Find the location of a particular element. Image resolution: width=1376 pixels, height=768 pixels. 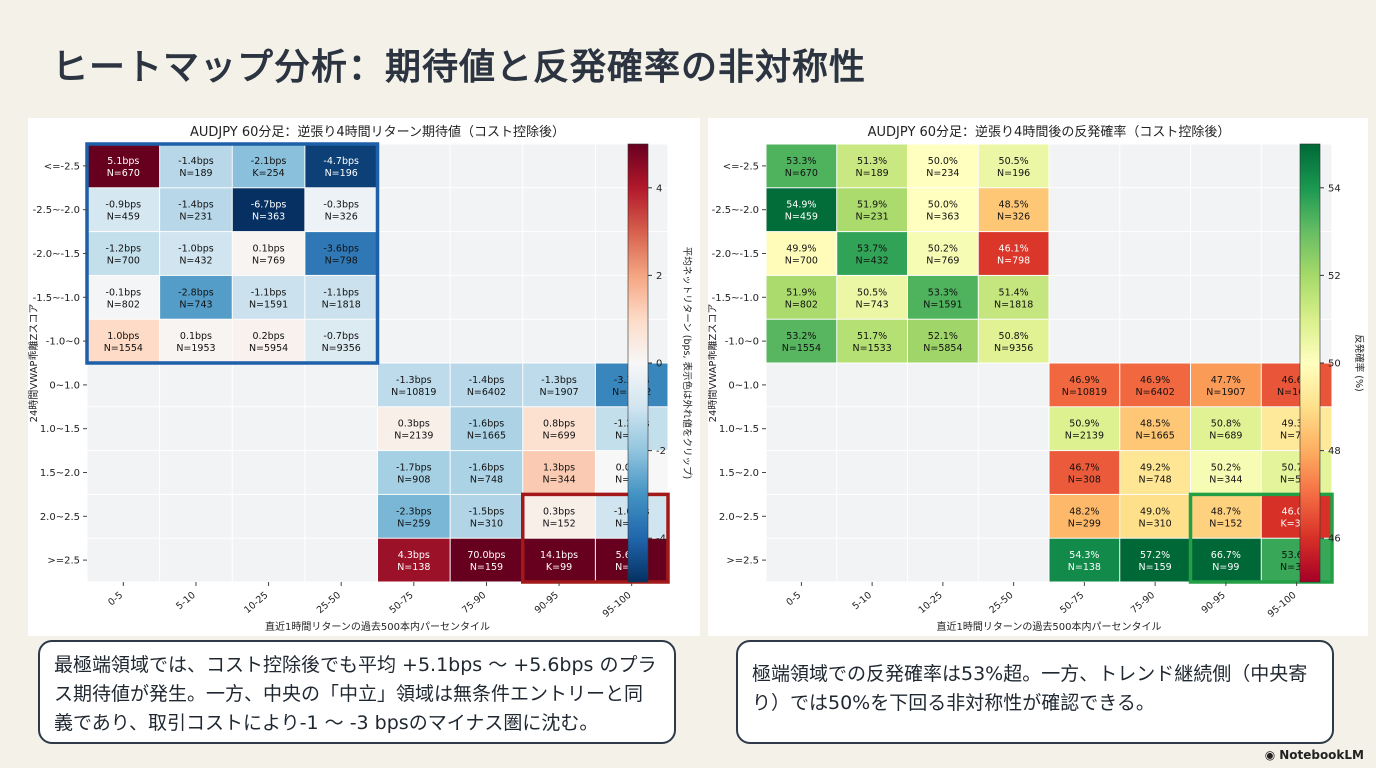

brand-name: NotebookLM is located at coordinates (1321, 755).